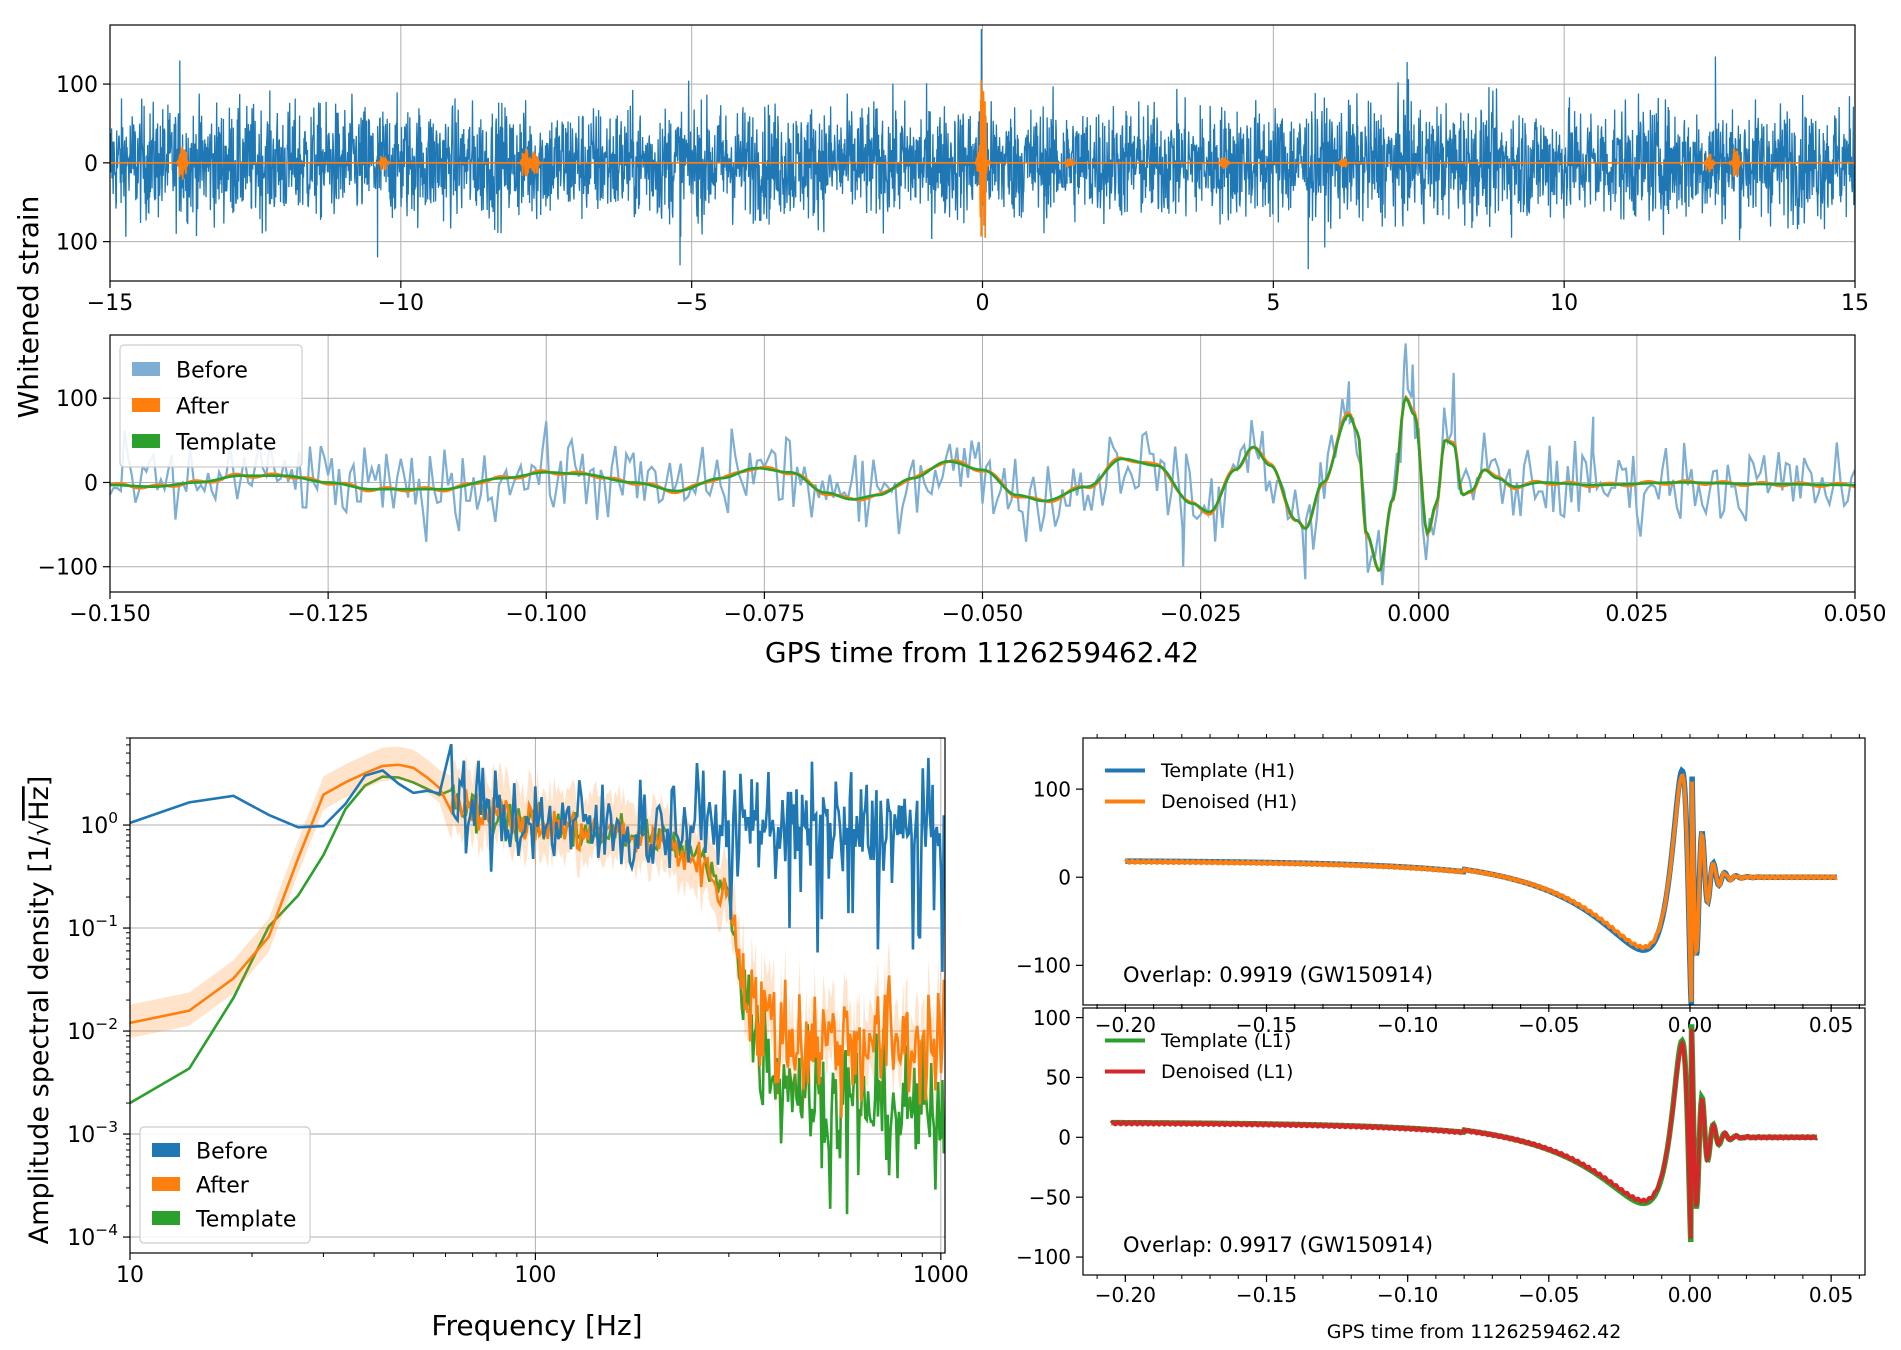  Describe the element at coordinates (1636, 614) in the screenshot. I see `x-tick-label: 0.025` at that location.